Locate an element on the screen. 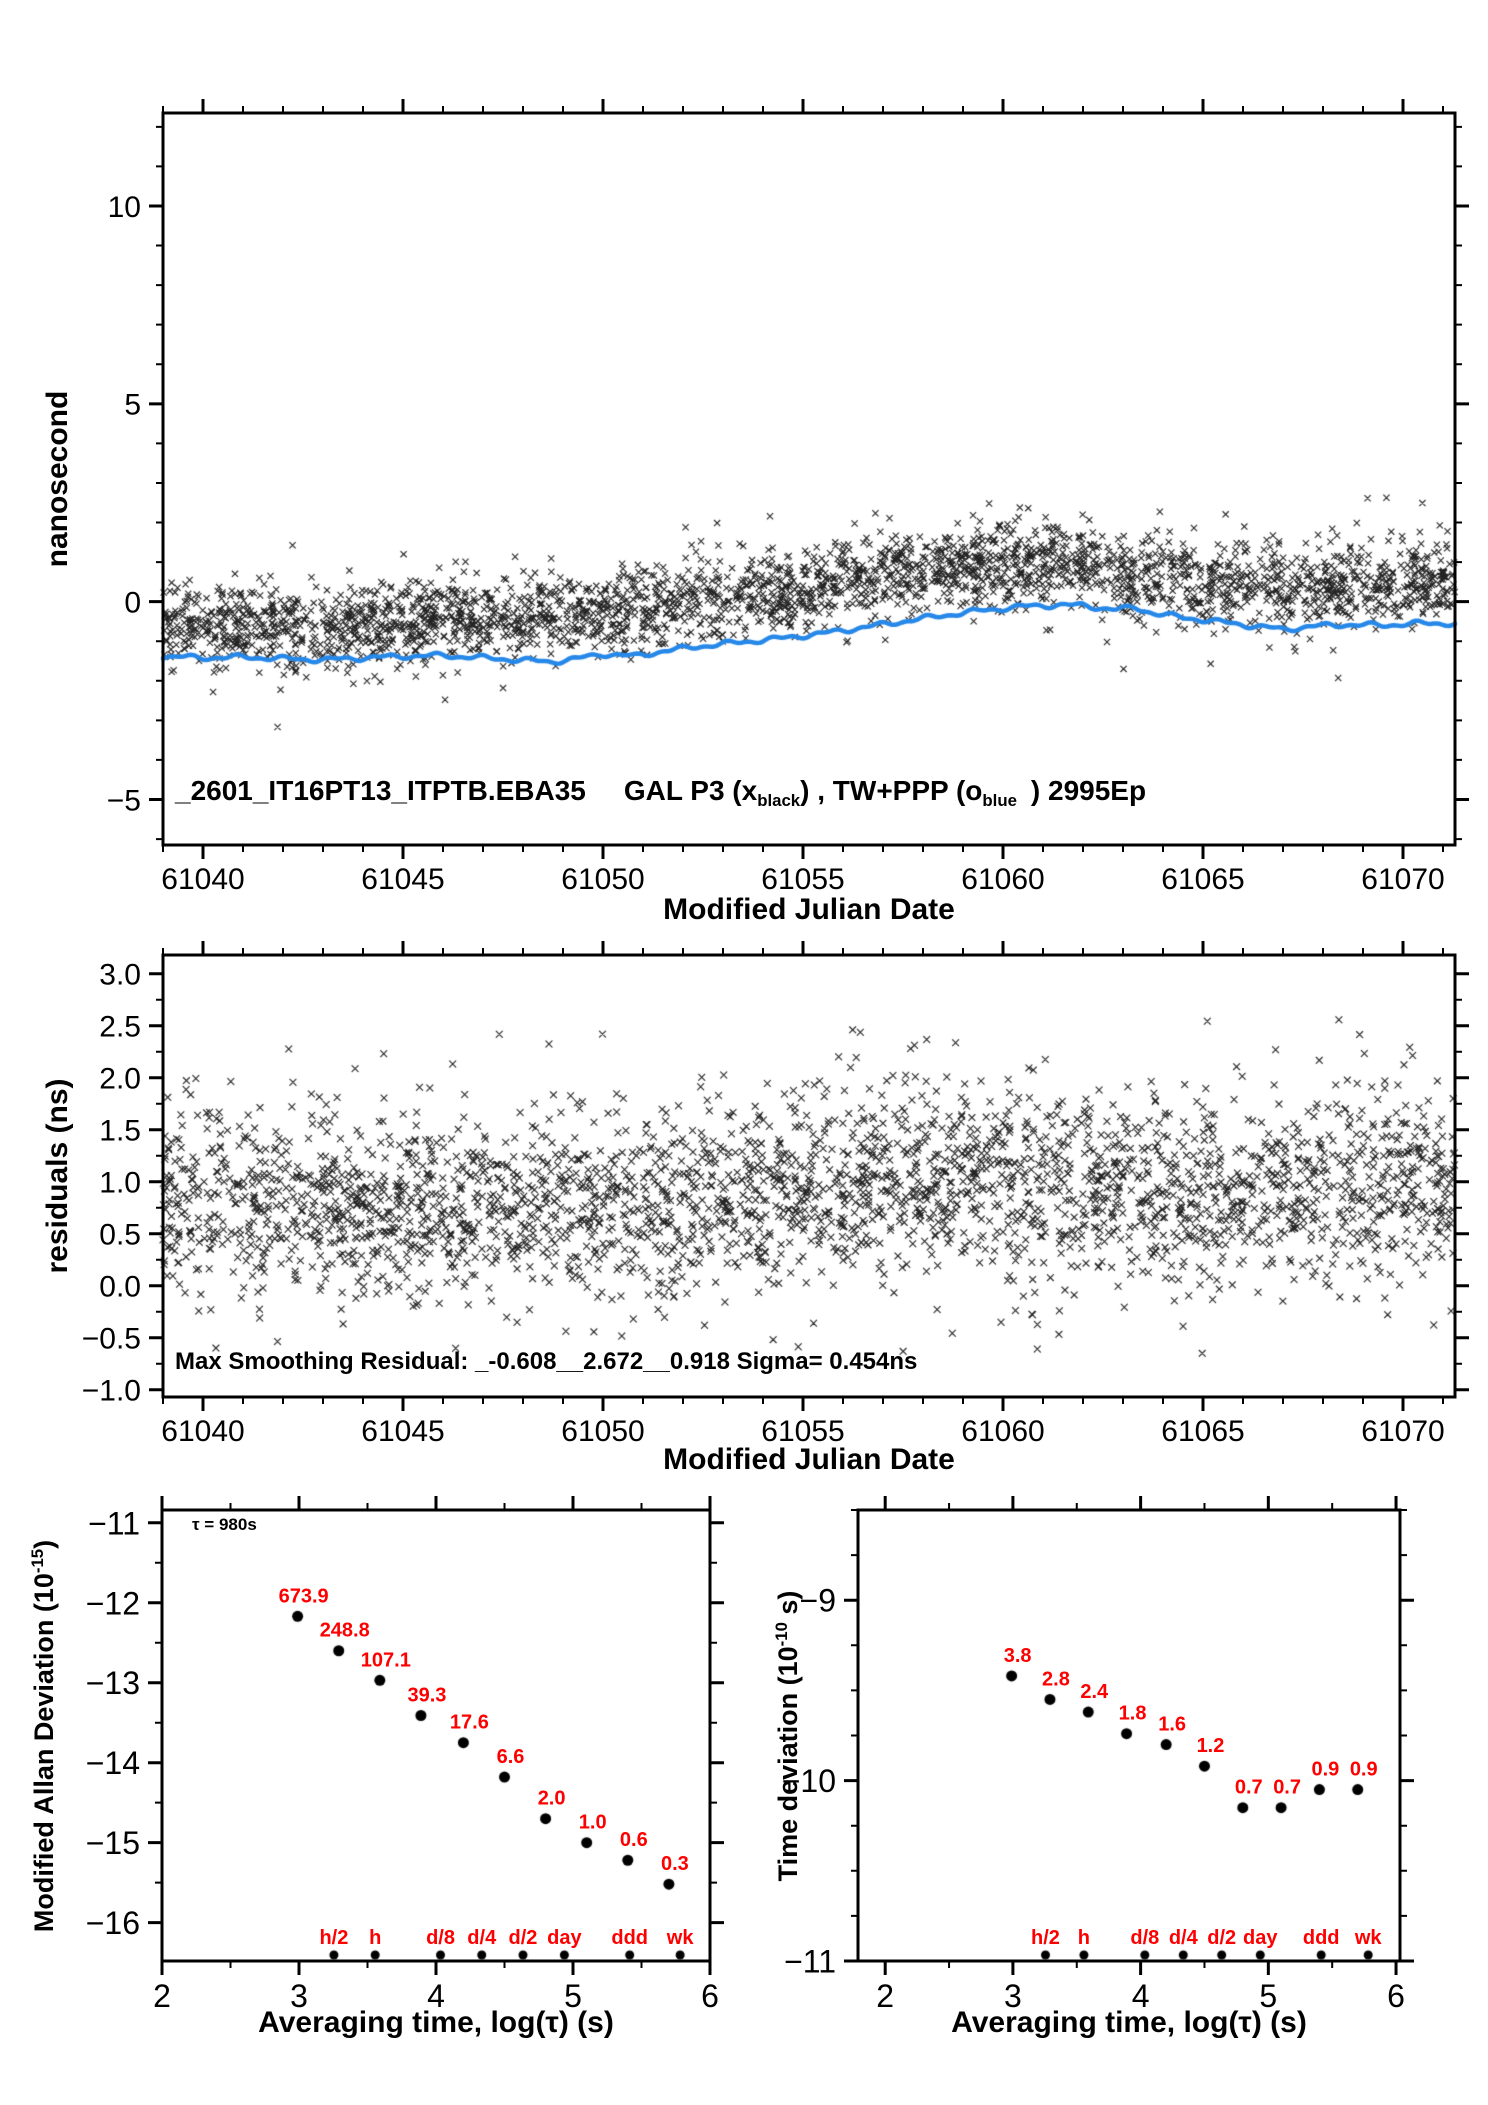 Image resolution: width=1488 pixels, height=2105 pixels. time-marker-label: day is located at coordinates (564, 1938).